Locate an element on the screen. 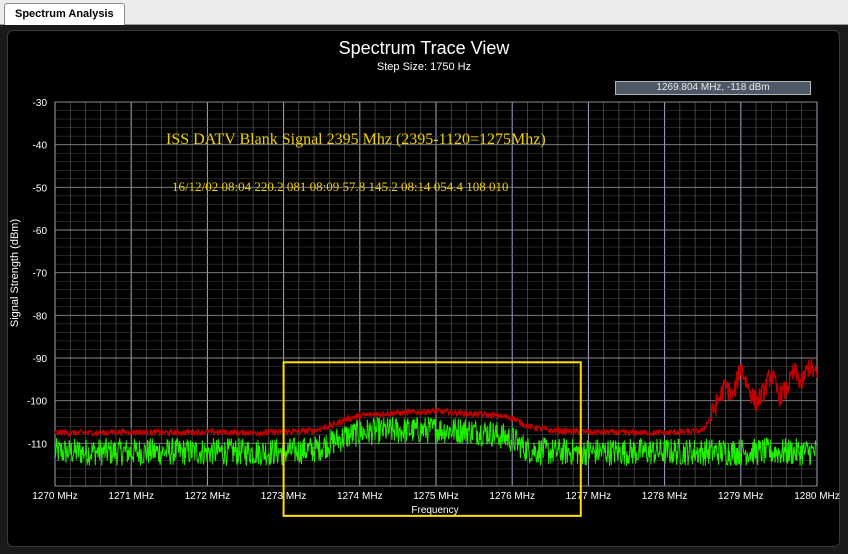 The height and width of the screenshot is (554, 848). x-tick-label: 1270 MHz is located at coordinates (55, 496).